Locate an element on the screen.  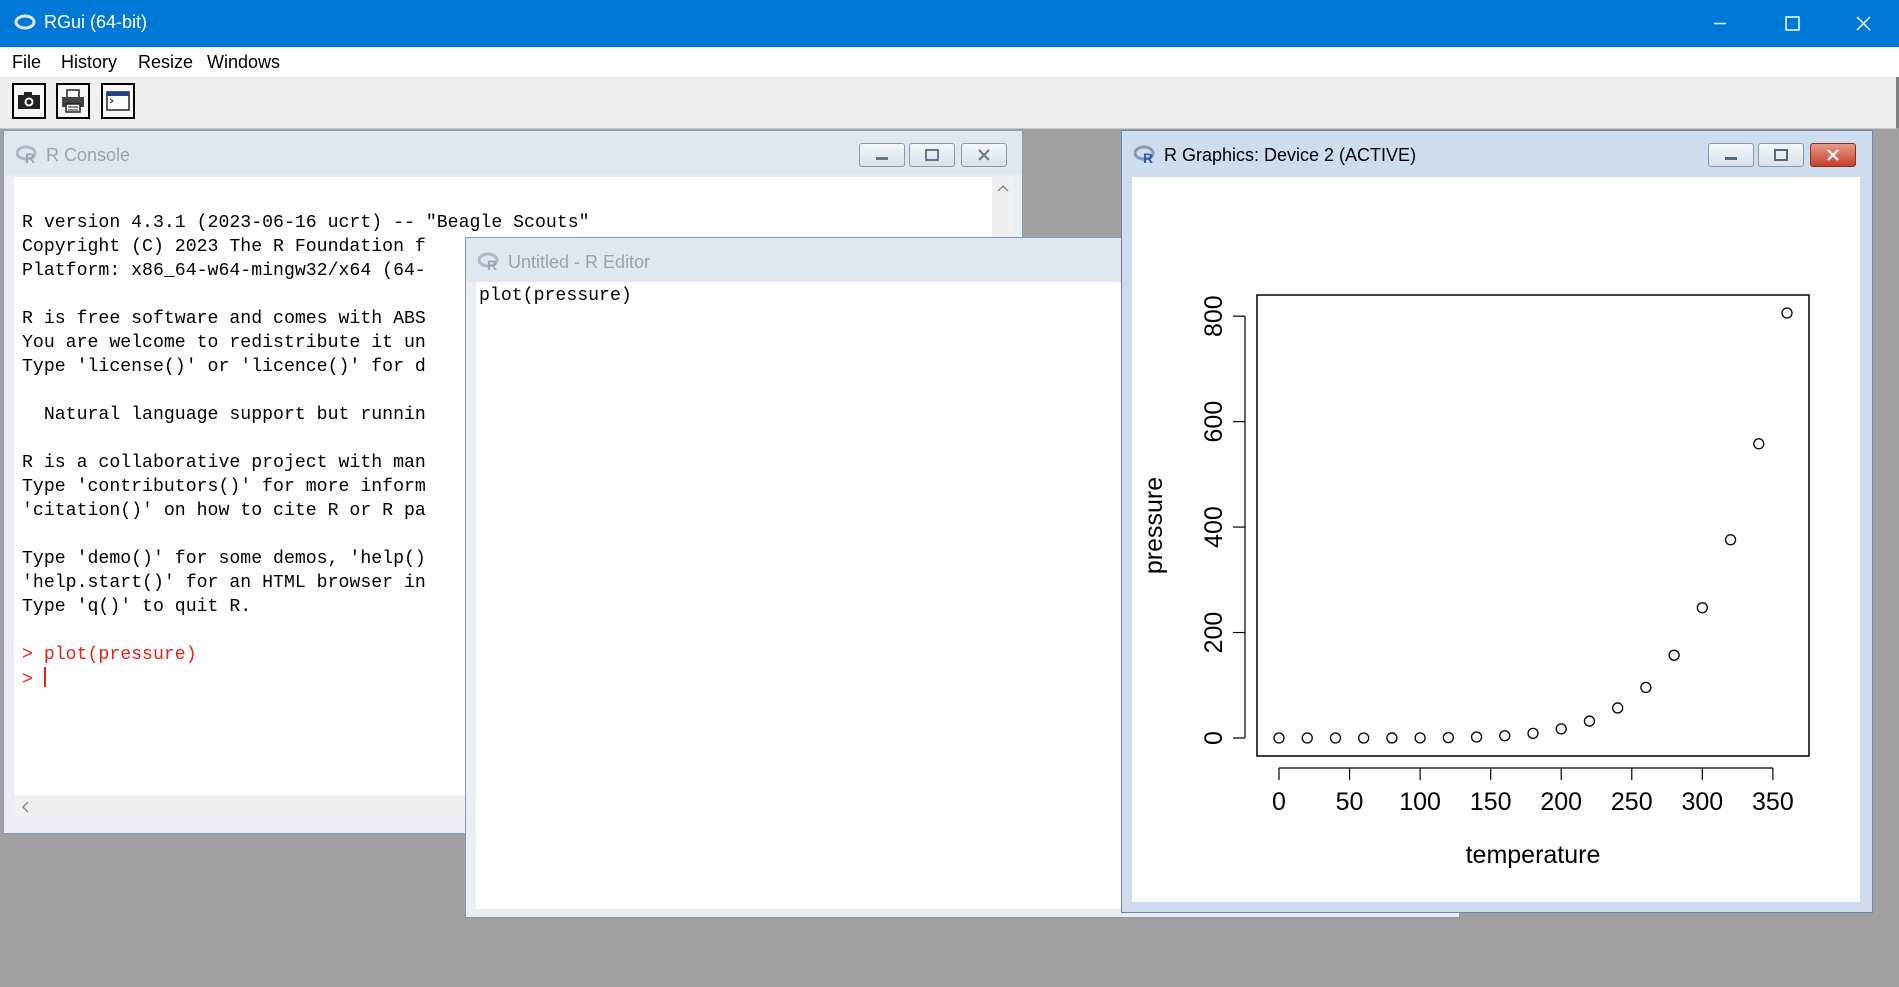
console-line: Type 'q()' to quit R. is located at coordinates (137, 607).